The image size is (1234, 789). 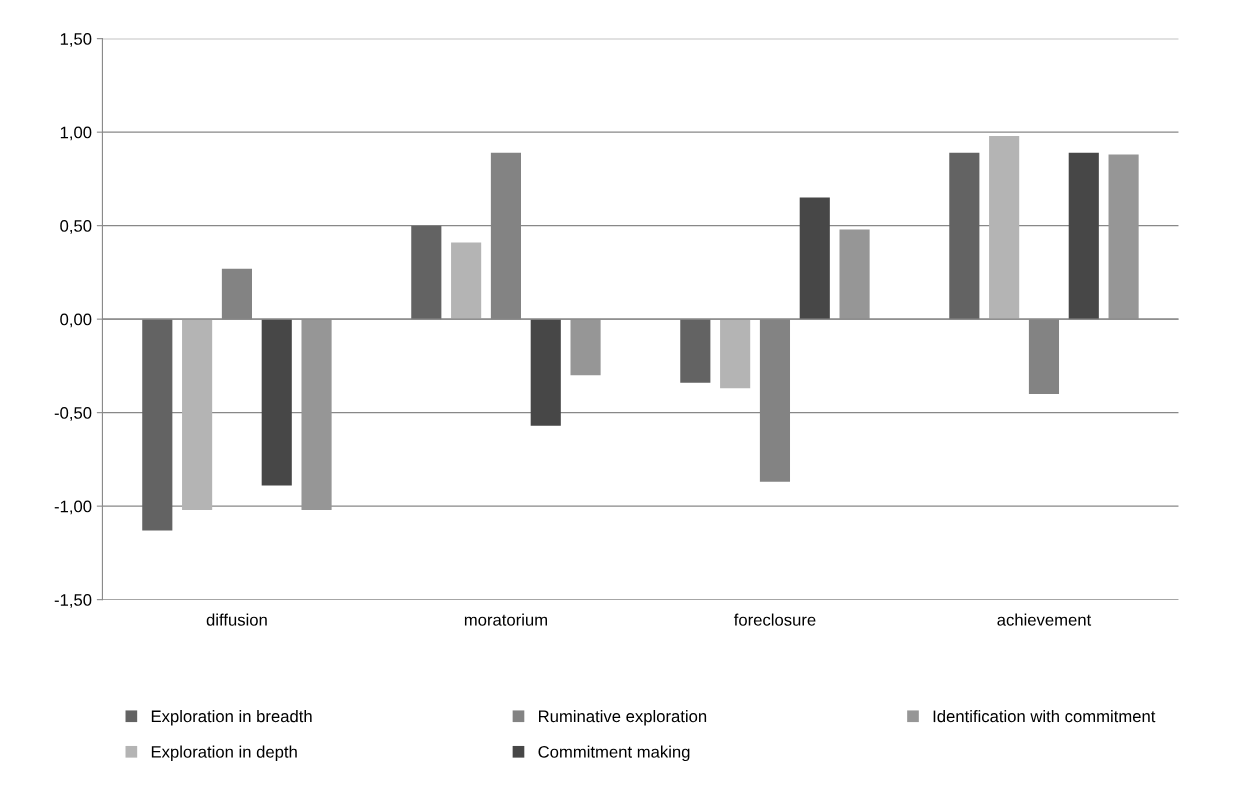 What do you see at coordinates (76, 133) in the screenshot?
I see `y-tick-label: 1,00` at bounding box center [76, 133].